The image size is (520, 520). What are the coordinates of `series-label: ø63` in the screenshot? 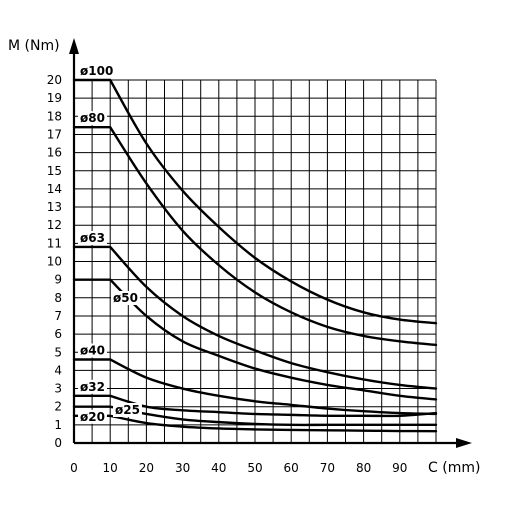 It's located at (92, 238).